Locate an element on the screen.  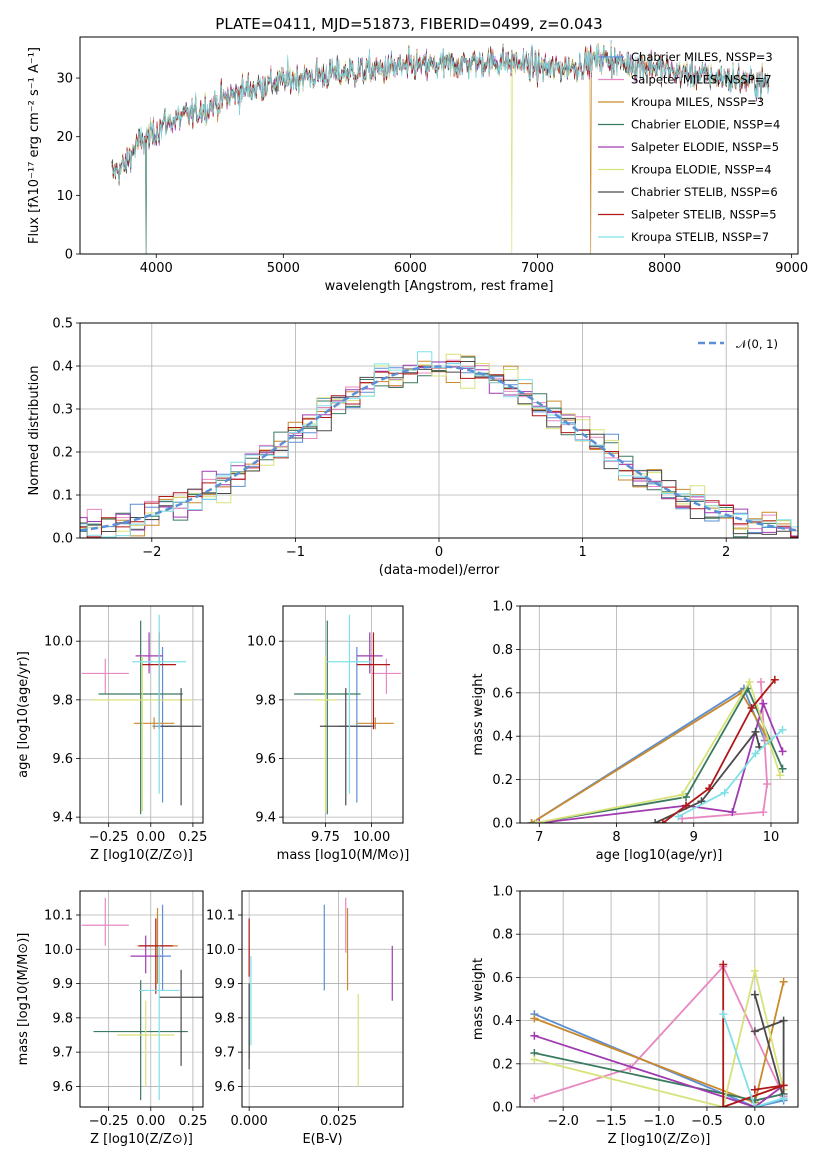
spectrum-plot-area is located at coordinates (440, 147).